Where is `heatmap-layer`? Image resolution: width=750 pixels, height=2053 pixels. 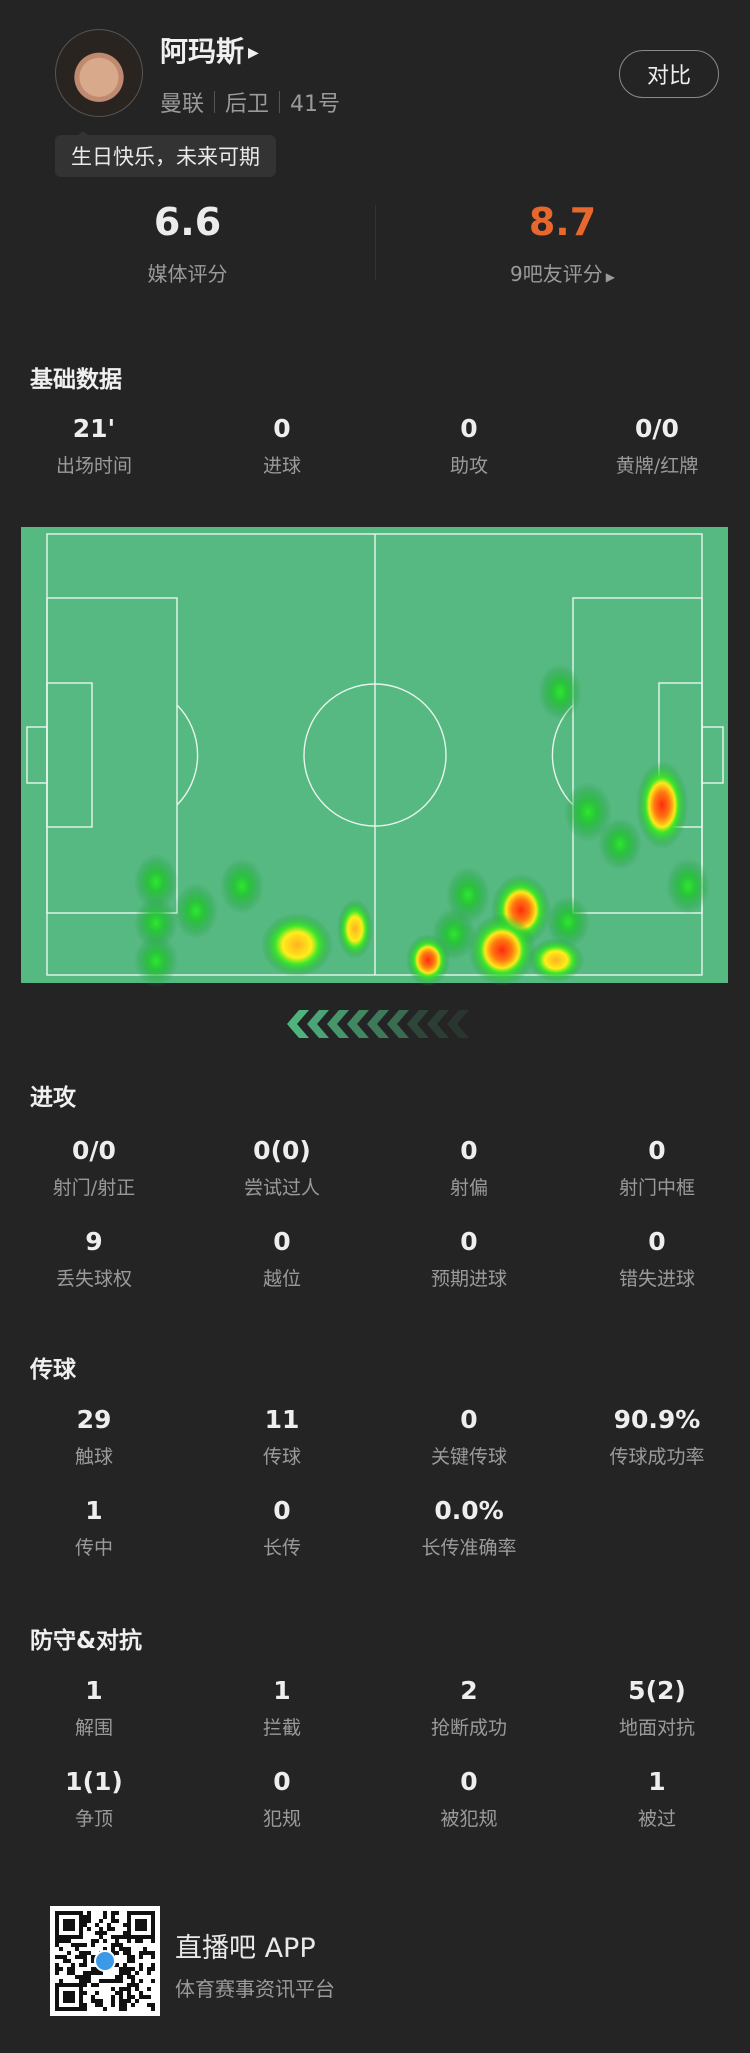
heatmap-layer is located at coordinates (422, 825).